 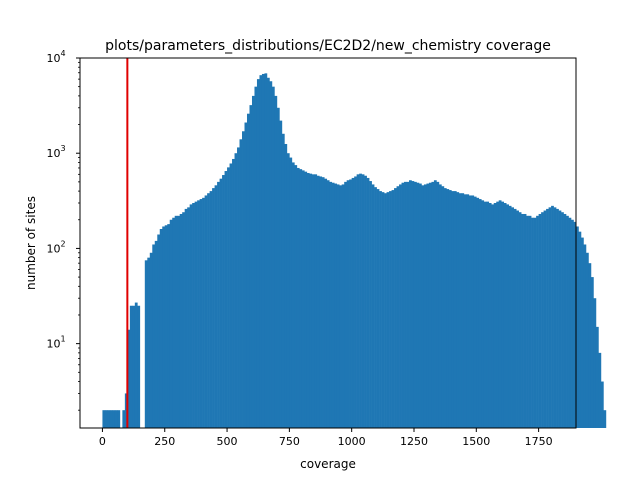 What do you see at coordinates (326, 438) in the screenshot?
I see `x-axis: 0 250 500 750 1000 1250 1500 1750` at bounding box center [326, 438].